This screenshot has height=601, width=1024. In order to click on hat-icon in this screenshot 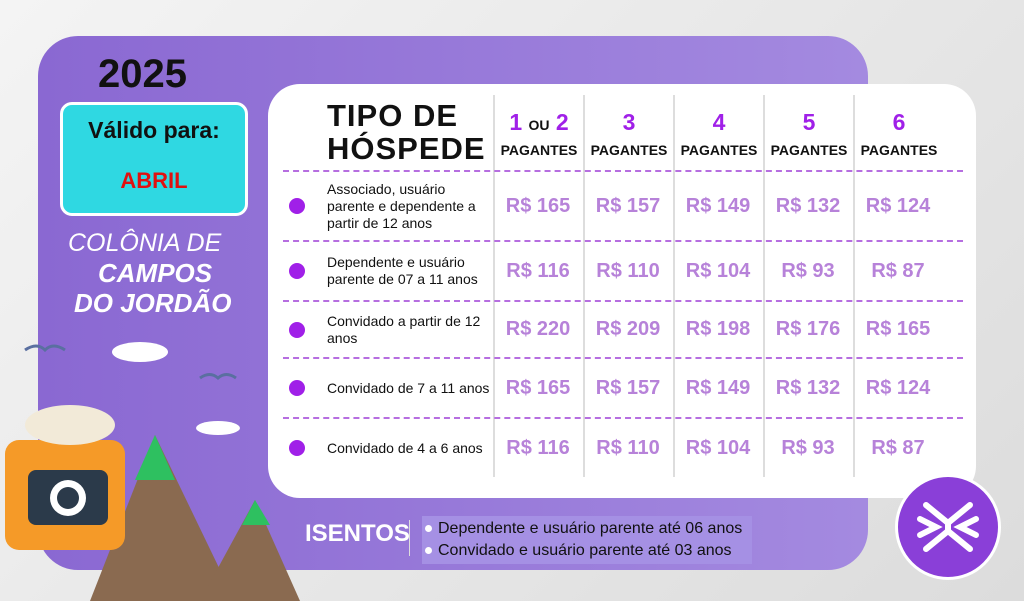, I will do `click(70, 425)`.